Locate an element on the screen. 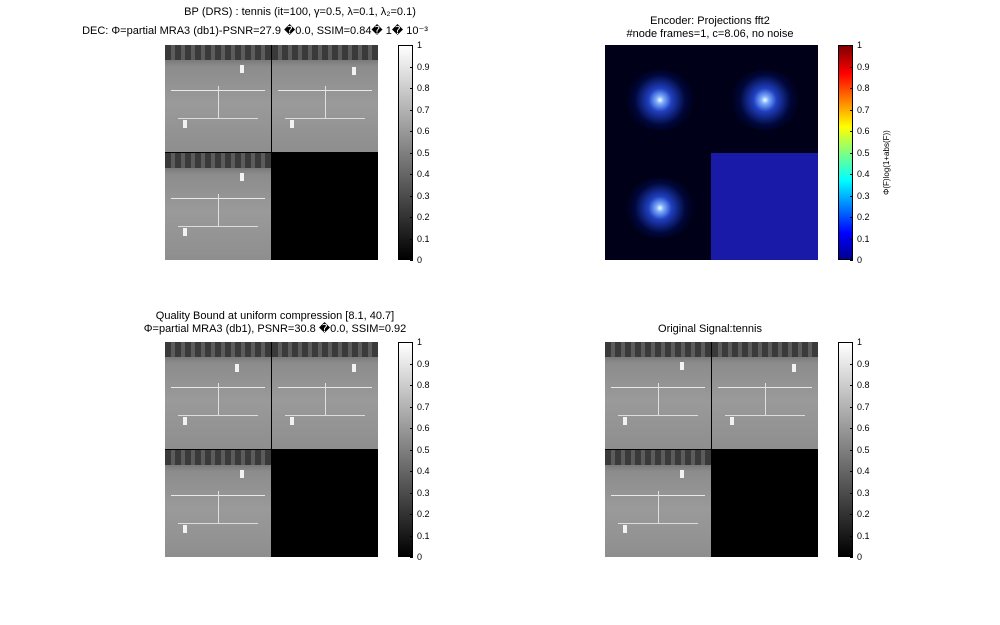  bottom-right-title-line1: Original Signal:tennis is located at coordinates (710, 329).